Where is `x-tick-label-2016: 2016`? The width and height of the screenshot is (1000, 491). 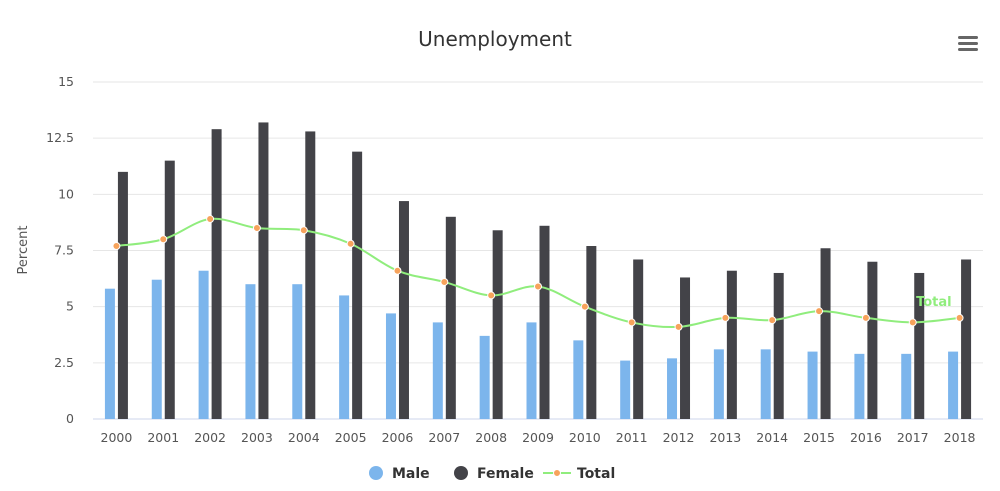 x-tick-label-2016: 2016 is located at coordinates (866, 437).